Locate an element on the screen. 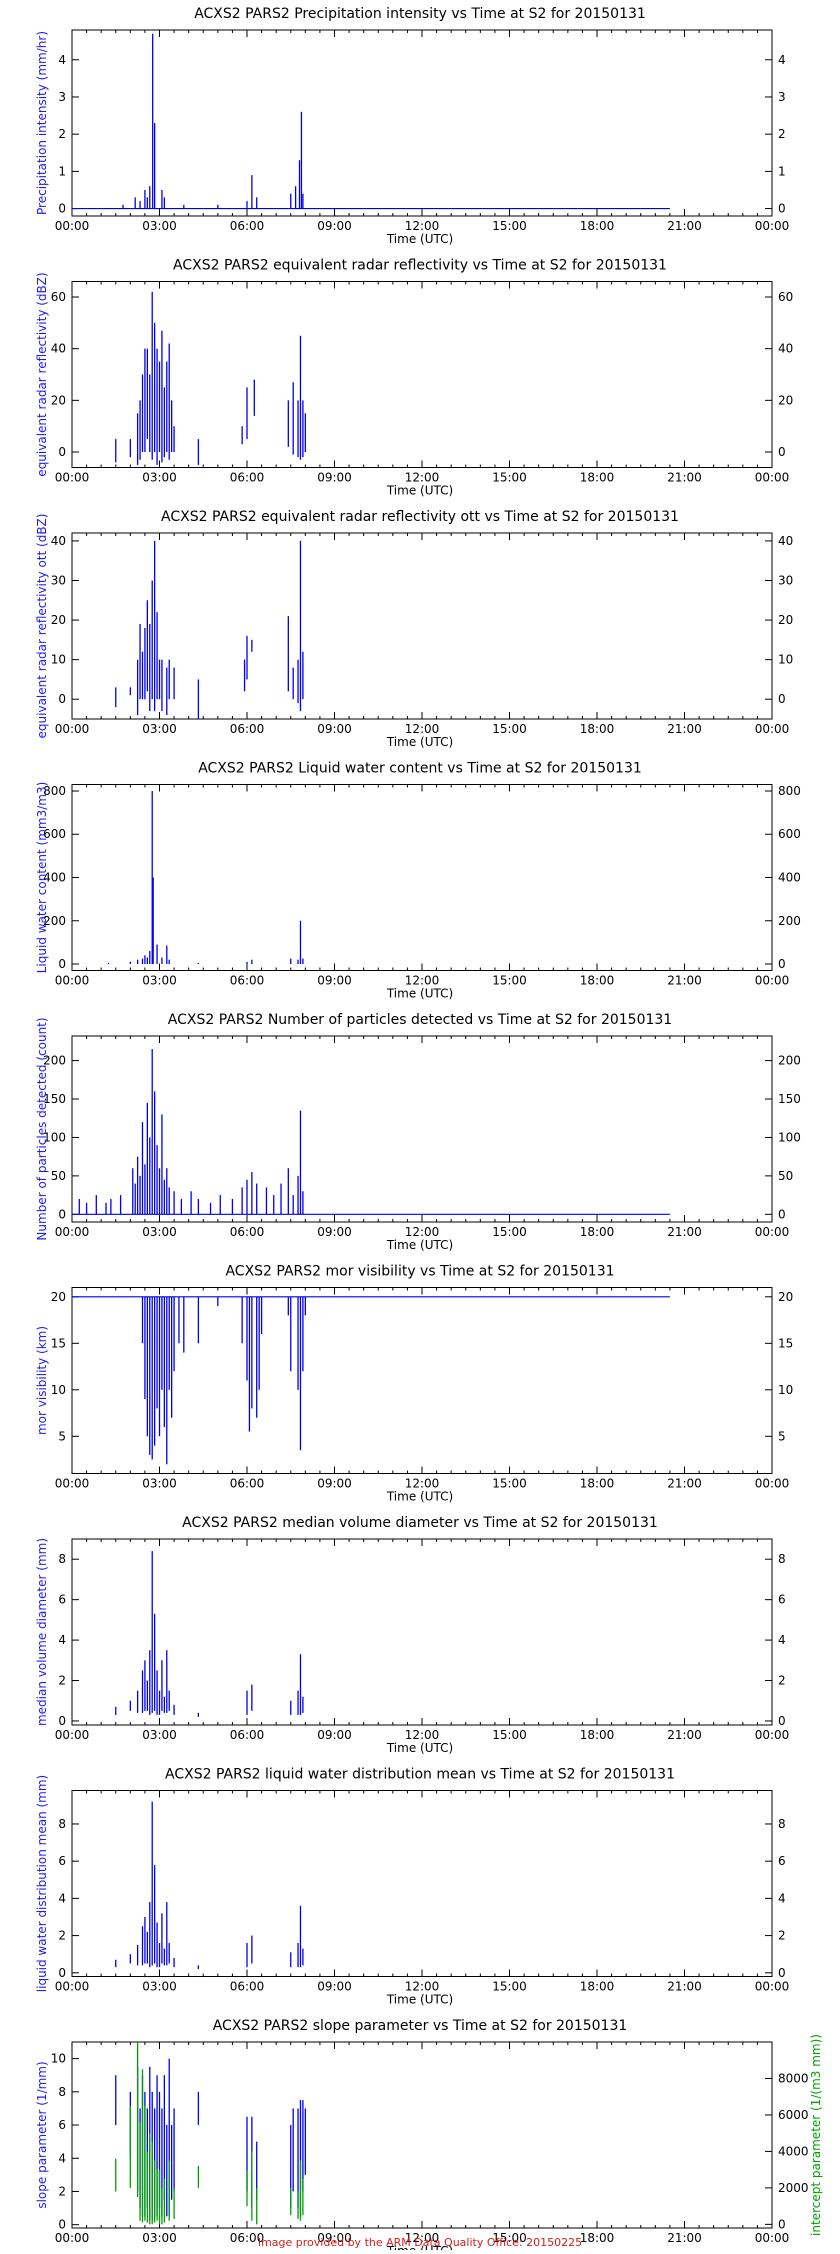 This screenshot has width=840, height=2254. panel-3-x-tick-label: 12:00 is located at coordinates (422, 729).